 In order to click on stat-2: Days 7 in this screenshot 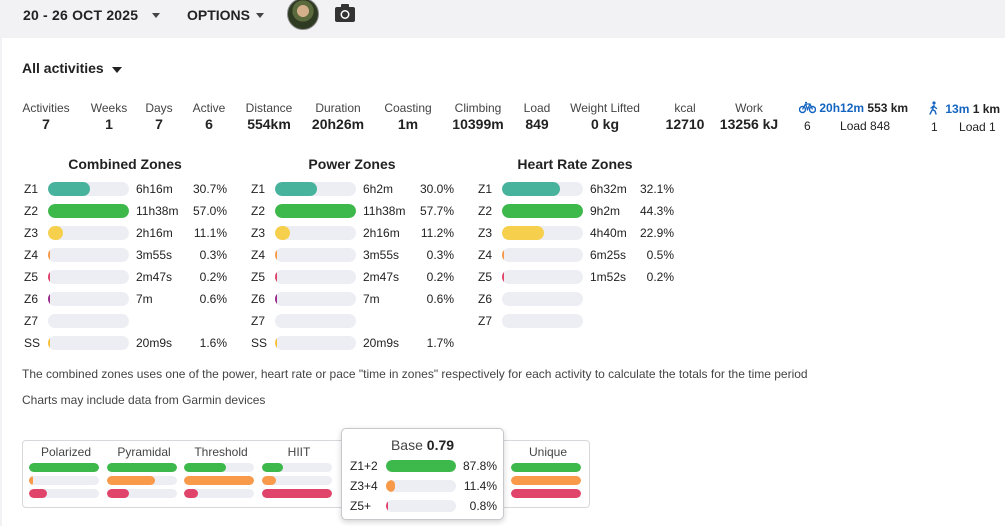, I will do `click(158, 116)`.